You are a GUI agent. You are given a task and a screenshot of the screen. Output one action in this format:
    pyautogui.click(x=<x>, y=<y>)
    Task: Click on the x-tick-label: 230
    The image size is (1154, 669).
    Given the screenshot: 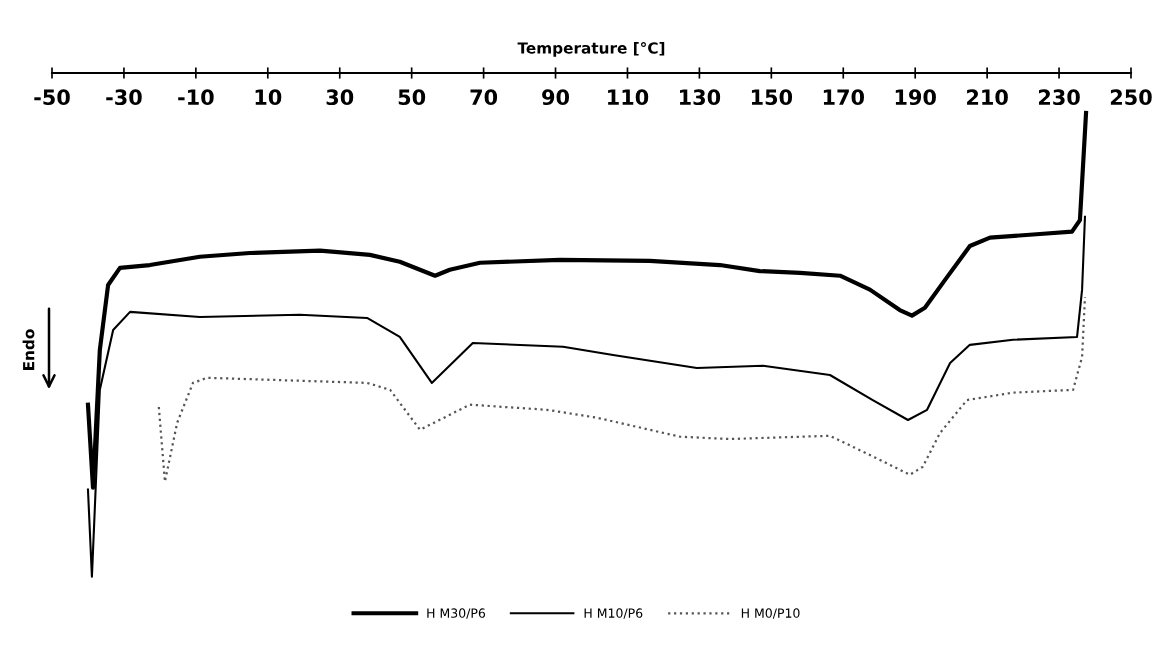 What is the action you would take?
    pyautogui.click(x=1059, y=97)
    